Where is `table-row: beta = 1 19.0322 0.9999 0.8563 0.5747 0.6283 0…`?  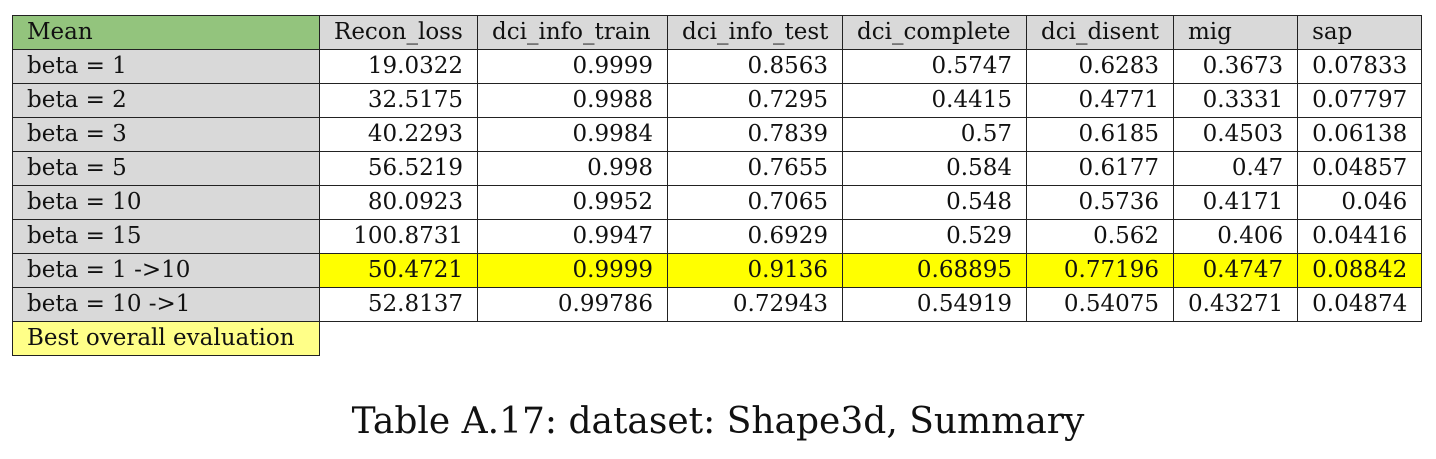 table-row: beta = 1 19.0322 0.9999 0.8563 0.5747 0.6283 0… is located at coordinates (717, 66).